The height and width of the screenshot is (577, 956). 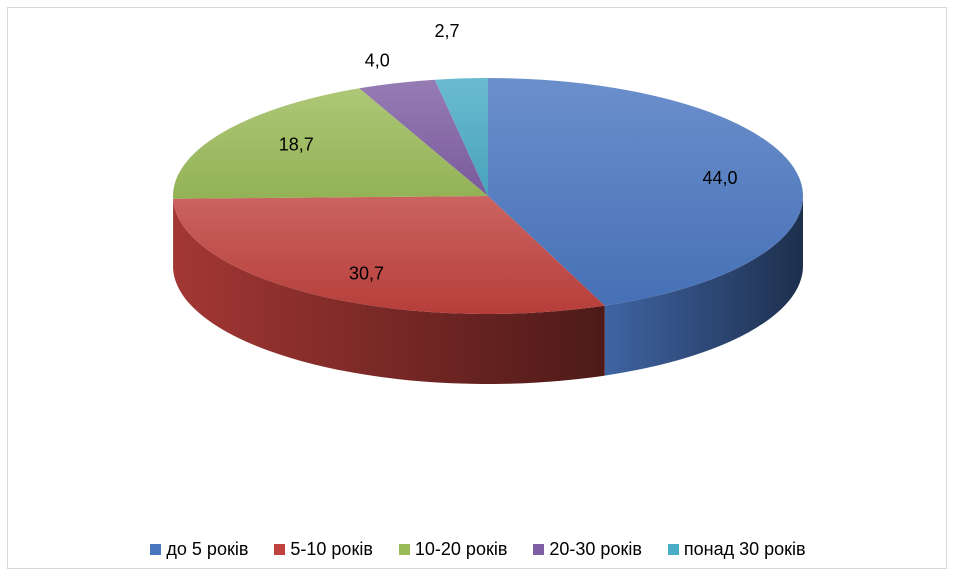 I want to click on legend-item-1: 5-10 років, so click(x=323, y=549).